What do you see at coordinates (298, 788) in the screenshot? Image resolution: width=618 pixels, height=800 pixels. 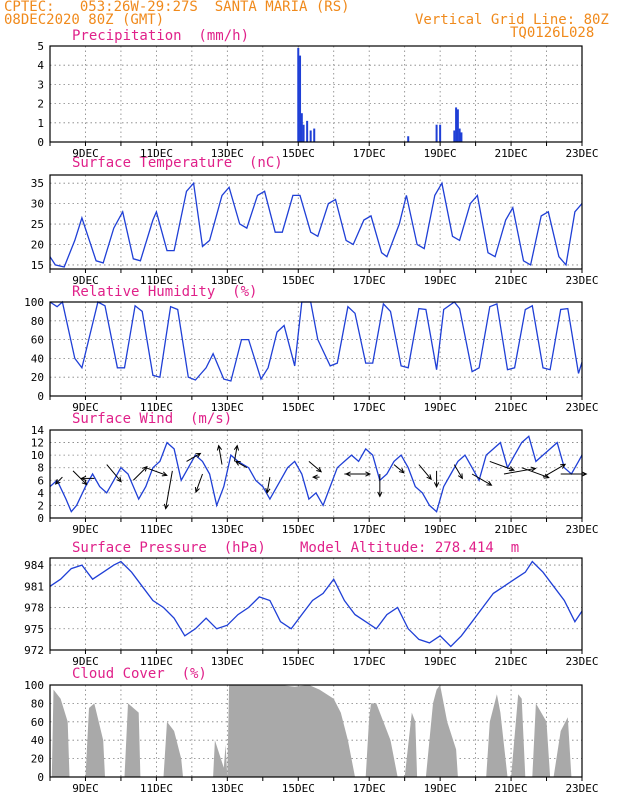 I see `cloud-xtick-label: 15DEC` at bounding box center [298, 788].